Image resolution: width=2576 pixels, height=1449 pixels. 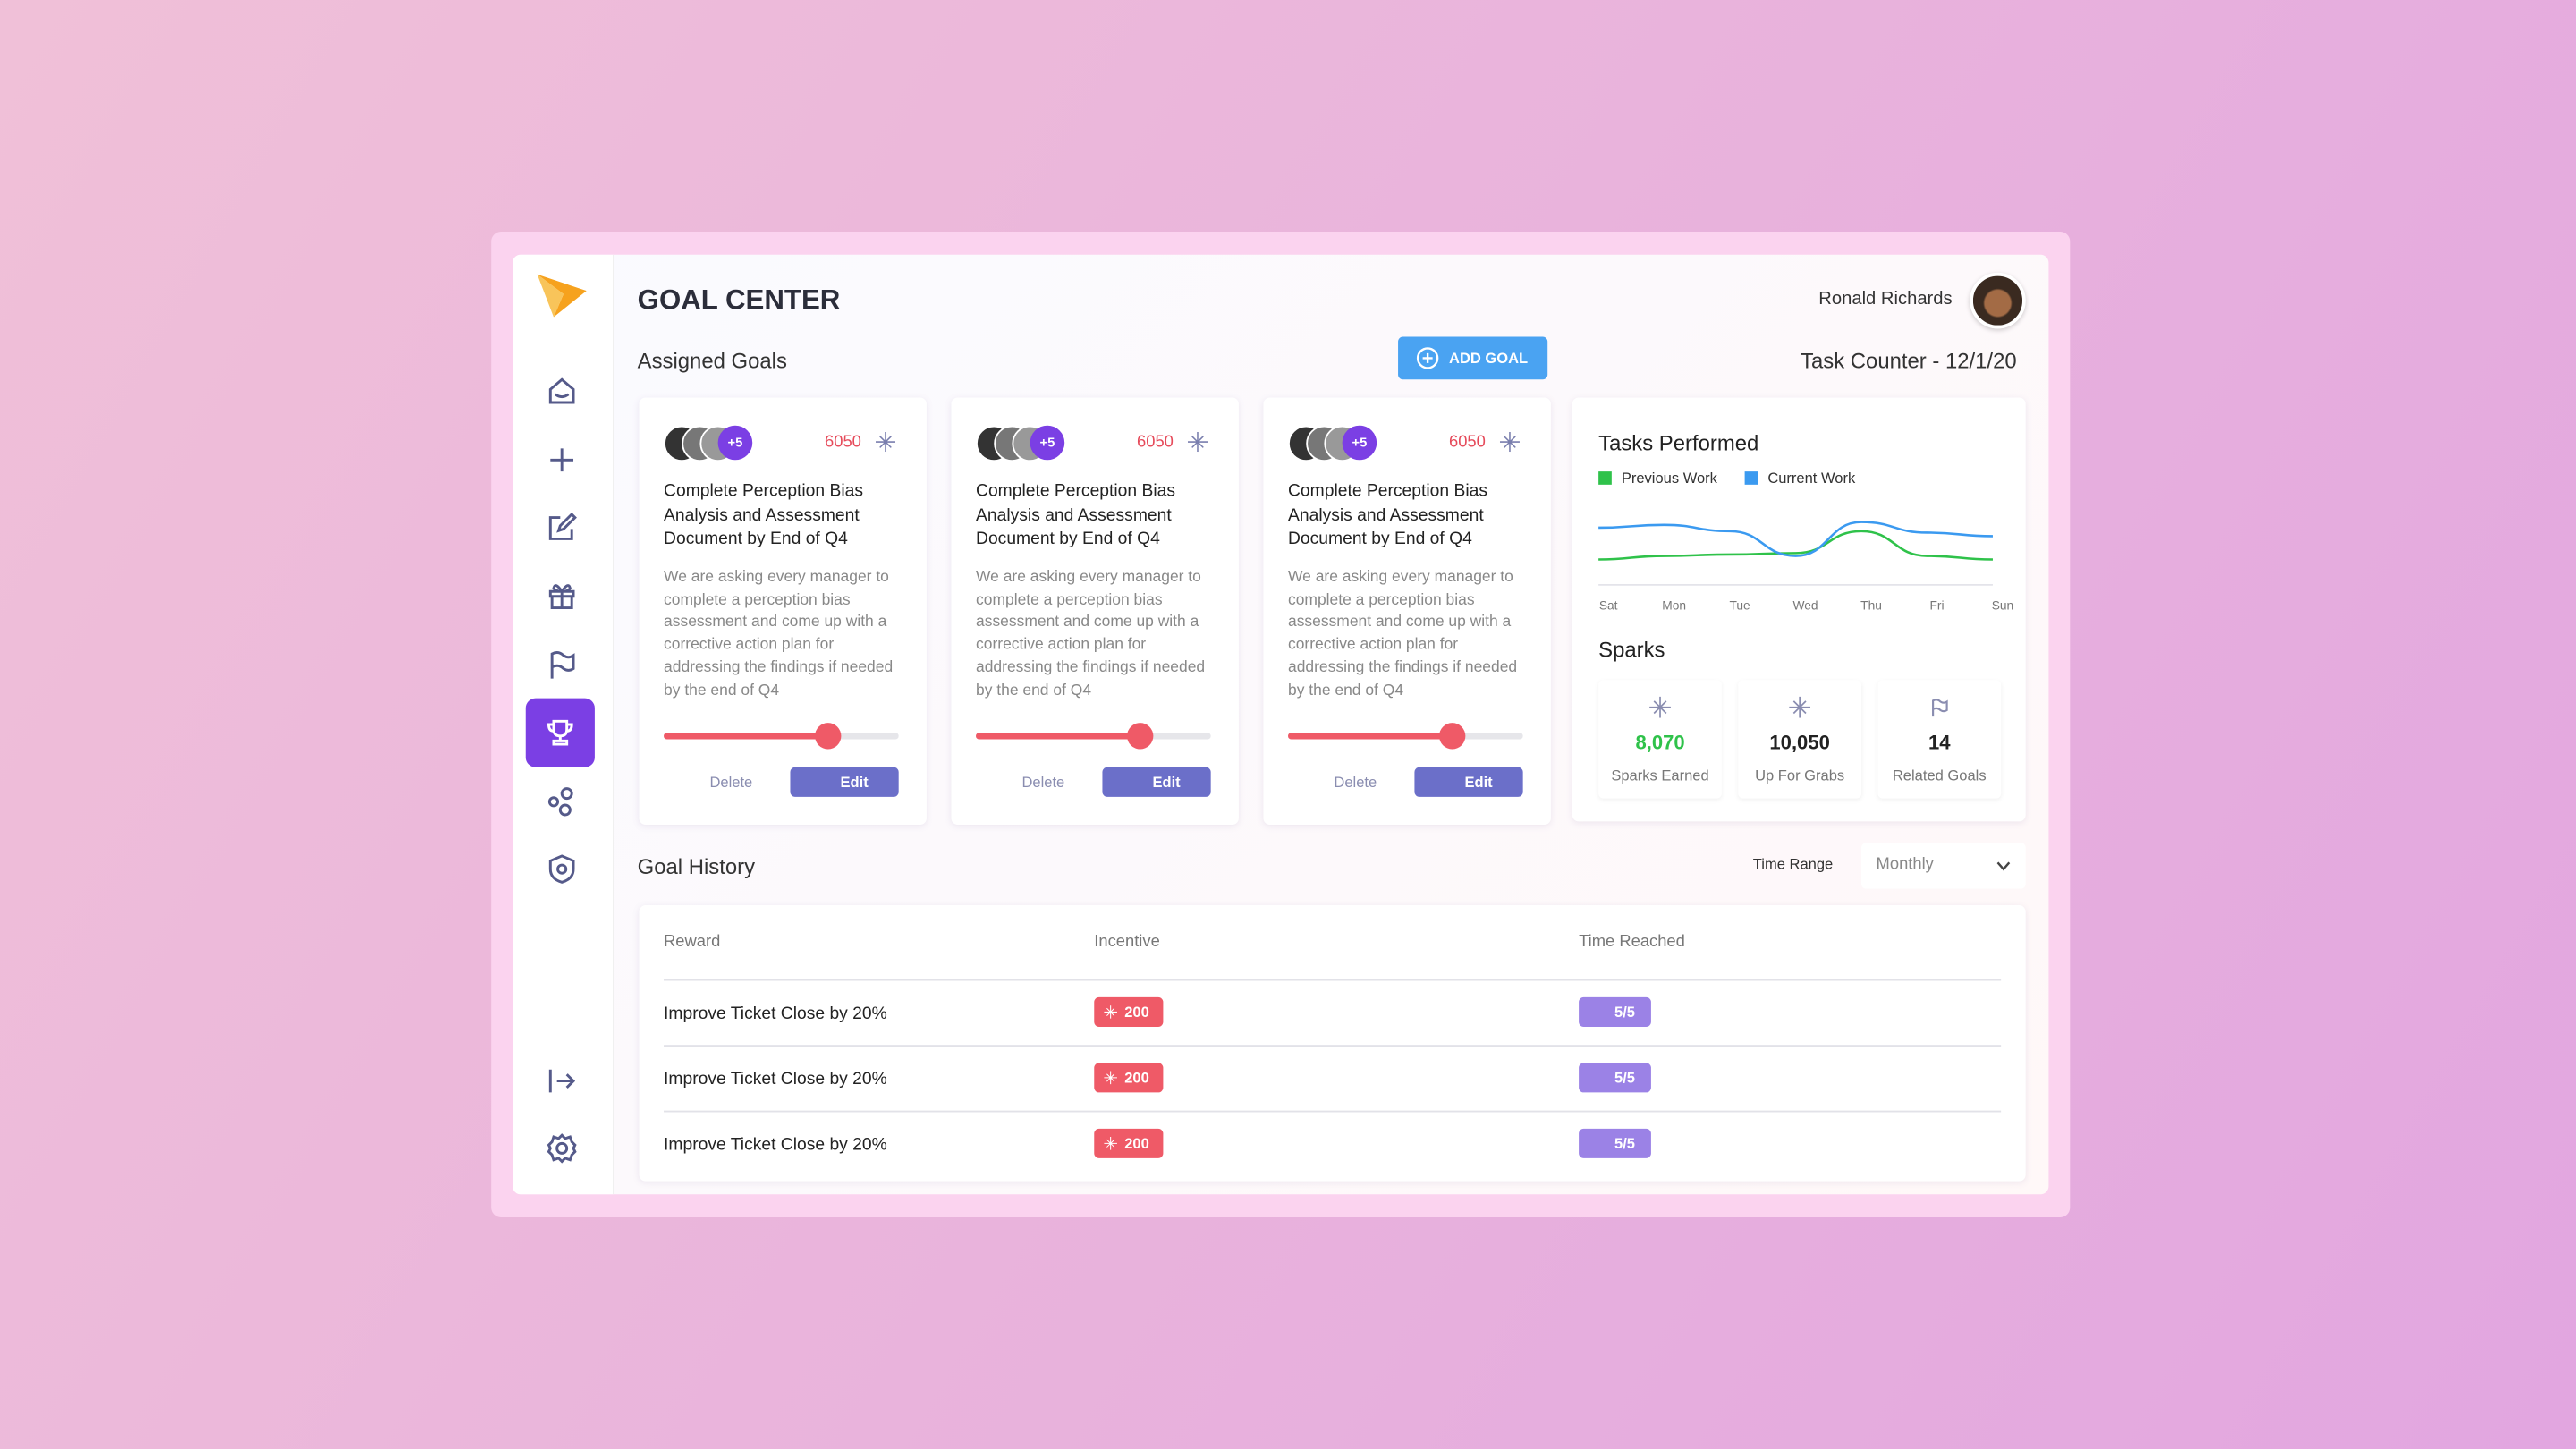 What do you see at coordinates (1608, 605) in the screenshot?
I see `x-tick-label: Sat` at bounding box center [1608, 605].